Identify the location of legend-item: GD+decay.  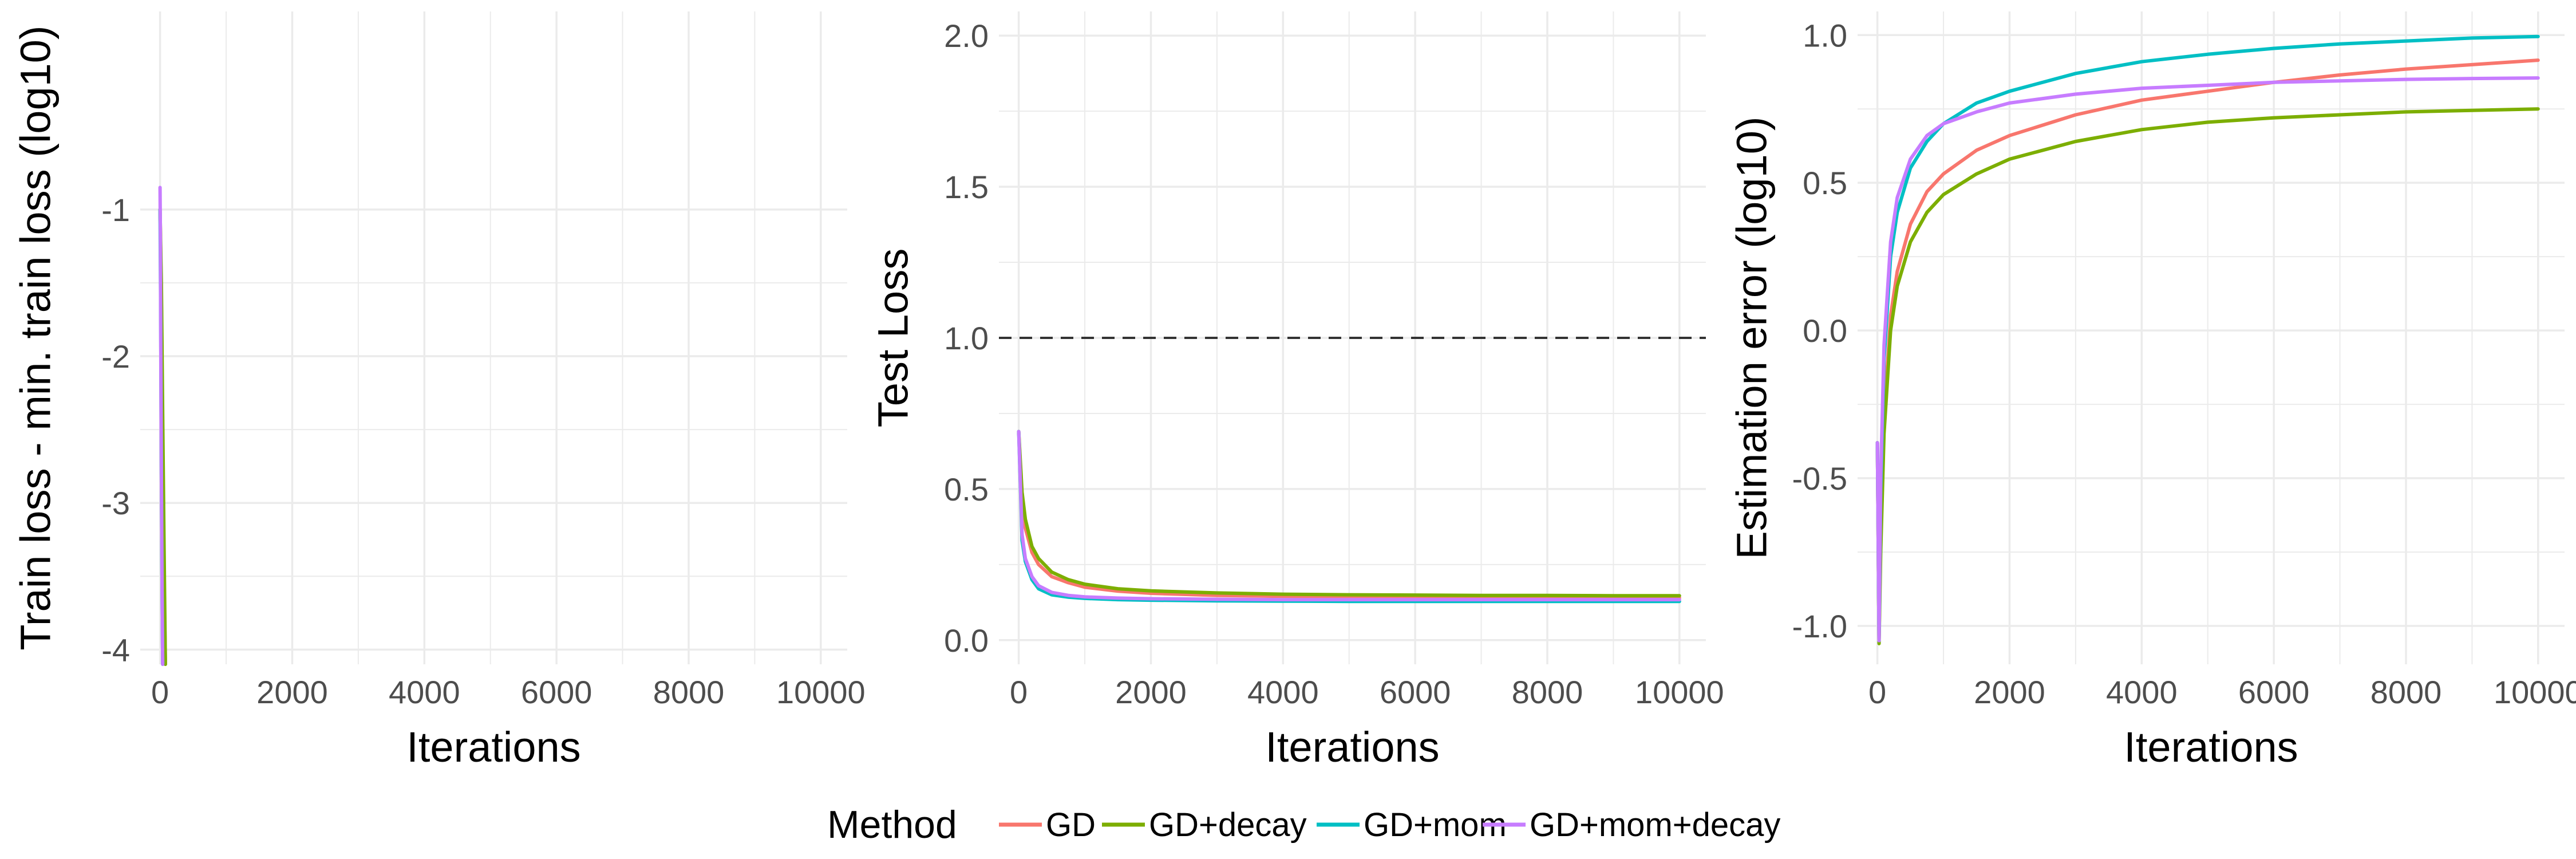
(1205, 825).